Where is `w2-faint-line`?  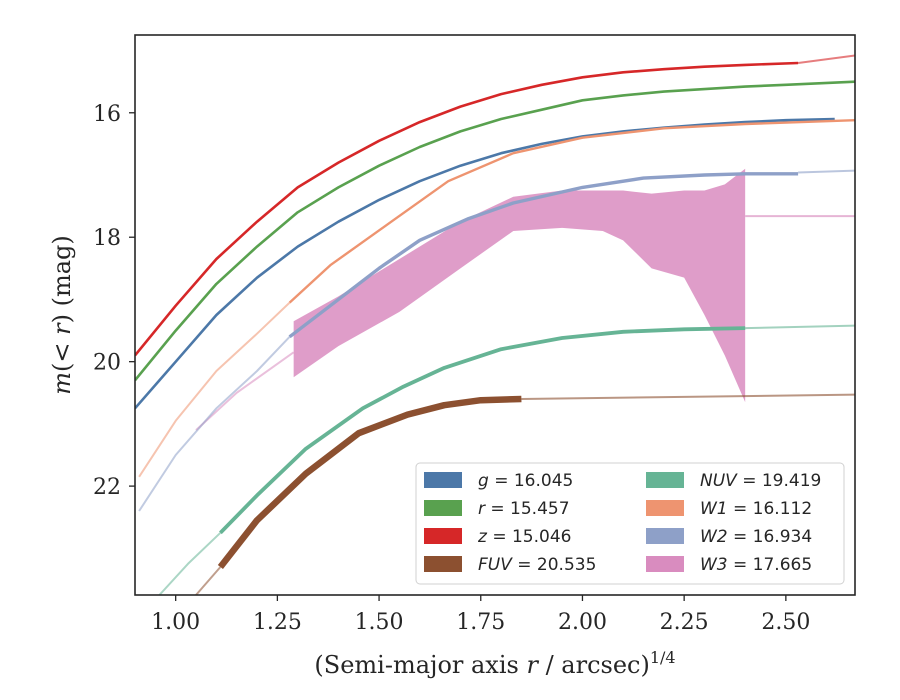 w2-faint-line is located at coordinates (214, 424).